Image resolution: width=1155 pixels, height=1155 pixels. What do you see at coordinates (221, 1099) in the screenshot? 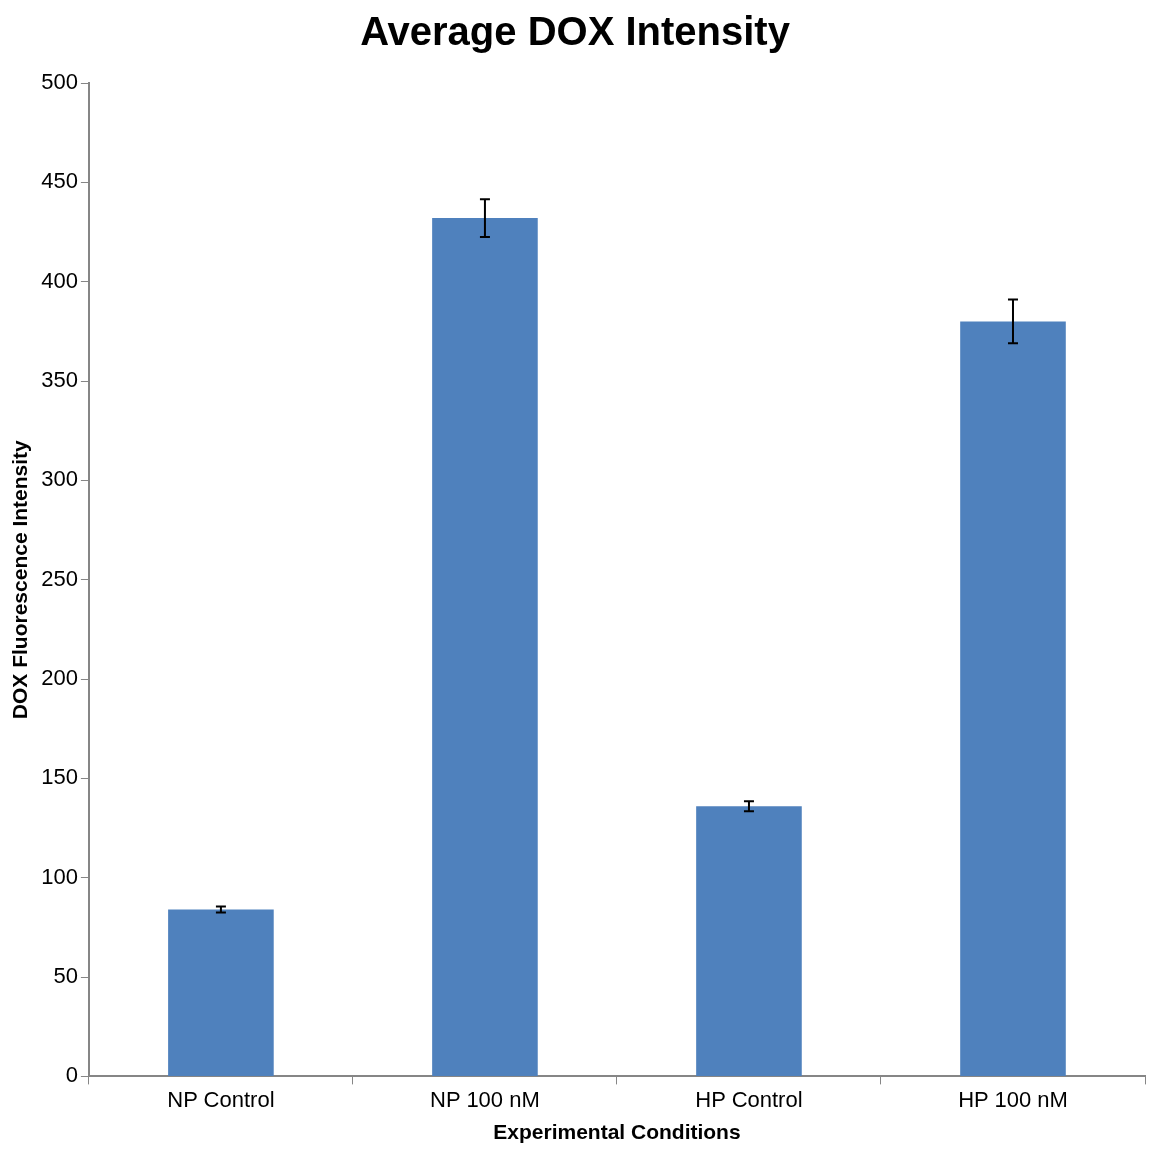
I see `x-tick-label: NP Control` at bounding box center [221, 1099].